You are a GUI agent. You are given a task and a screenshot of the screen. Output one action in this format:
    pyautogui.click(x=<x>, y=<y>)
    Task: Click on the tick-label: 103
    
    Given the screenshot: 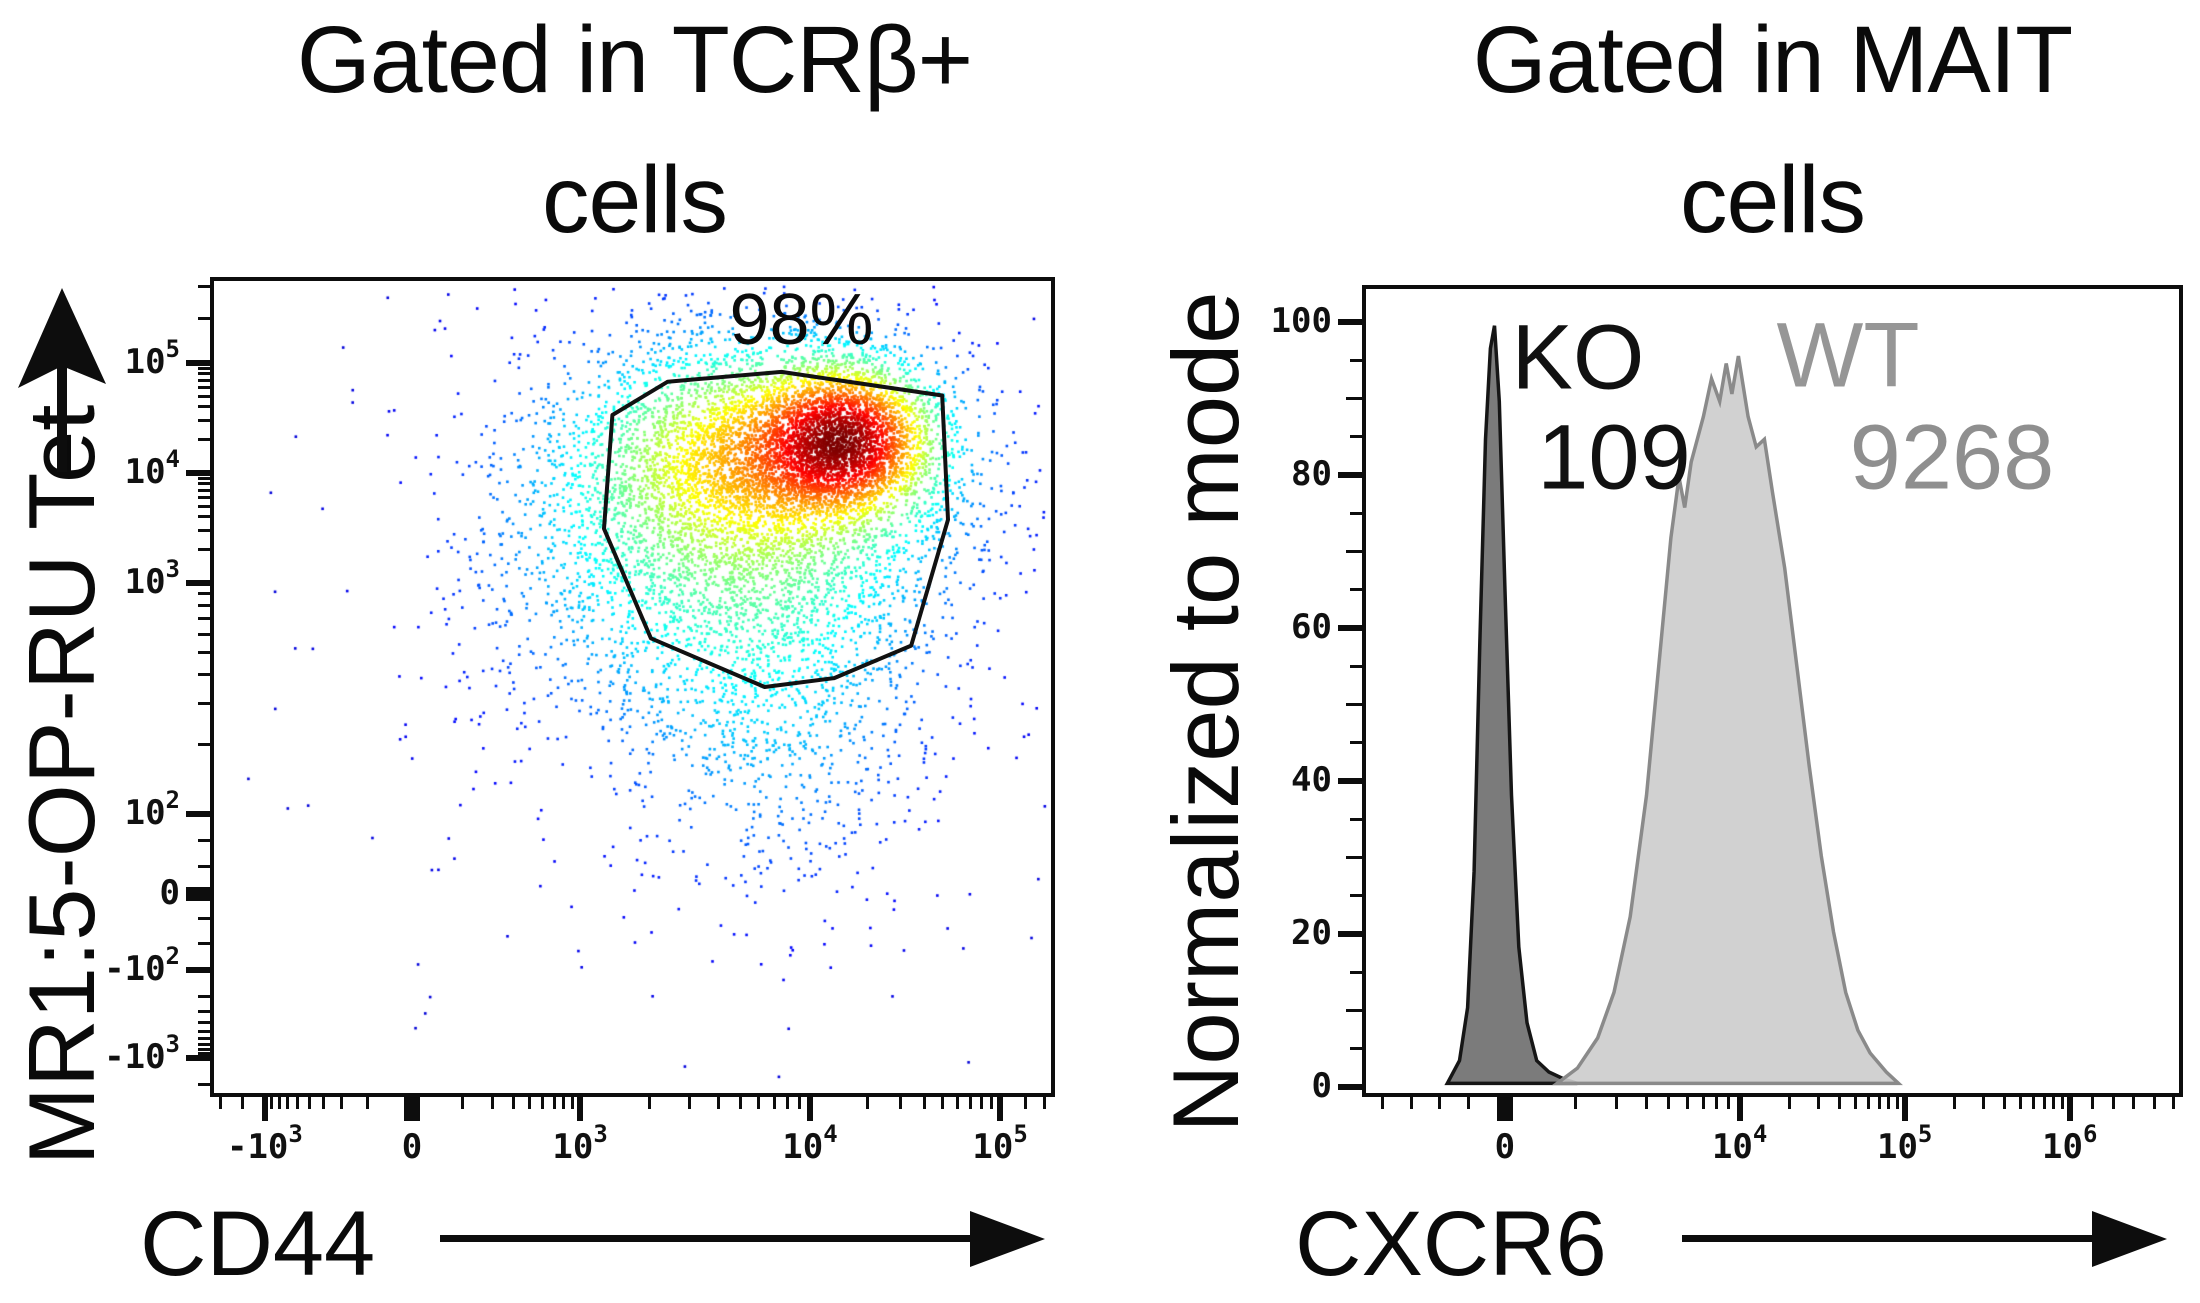 What is the action you would take?
    pyautogui.click(x=125, y=578)
    